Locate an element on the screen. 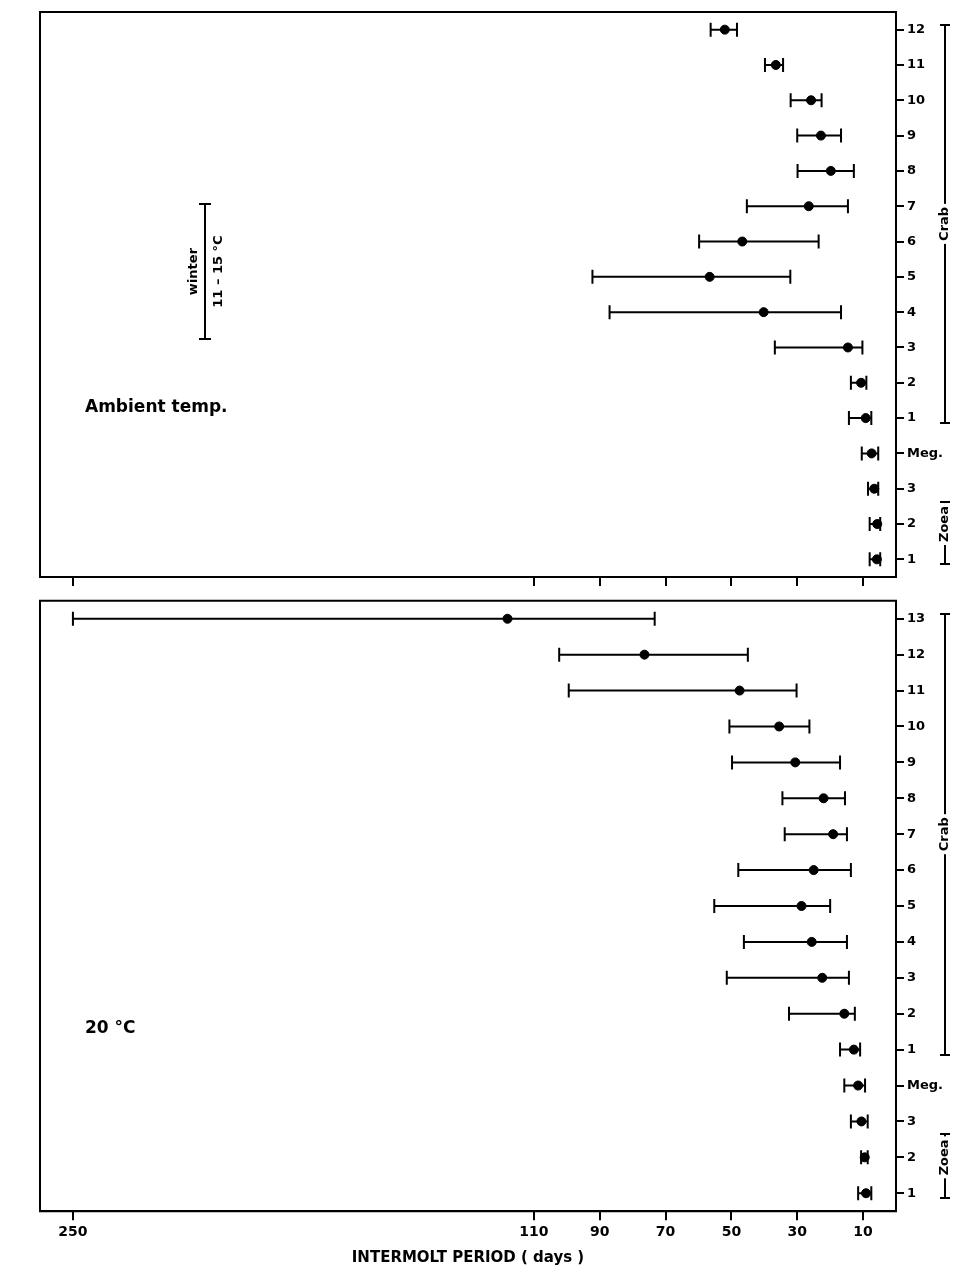 This screenshot has width=970, height=1279. y-tick-label: 13 is located at coordinates (916, 618).